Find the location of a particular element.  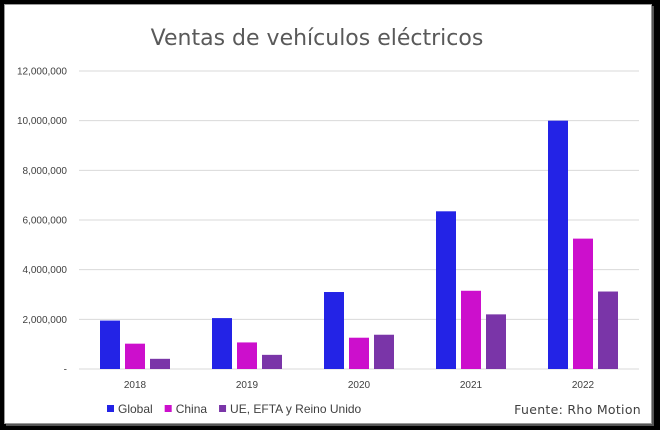

x-tick-label: 2019 is located at coordinates (247, 385).